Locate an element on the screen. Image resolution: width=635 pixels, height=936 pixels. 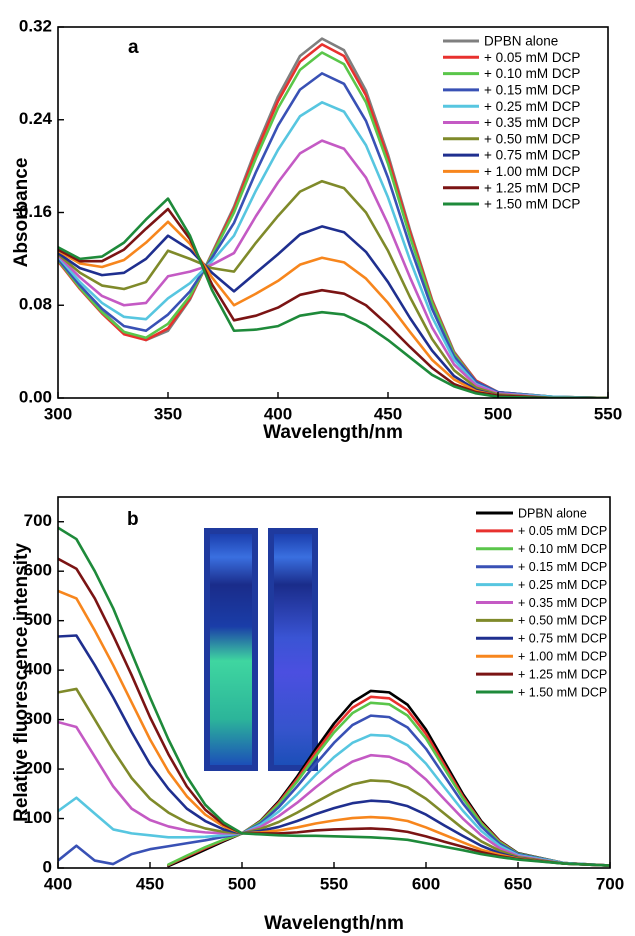
y-tick-label: 0.32 is located at coordinates (35, 25).